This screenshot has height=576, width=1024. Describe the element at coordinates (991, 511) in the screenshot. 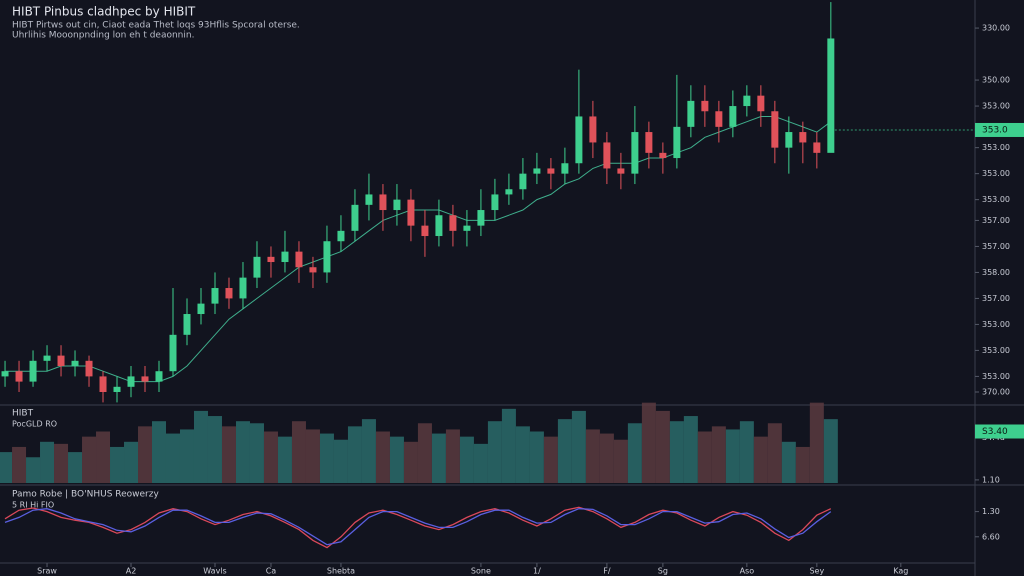

I see `y-tick-label: 1.30` at that location.